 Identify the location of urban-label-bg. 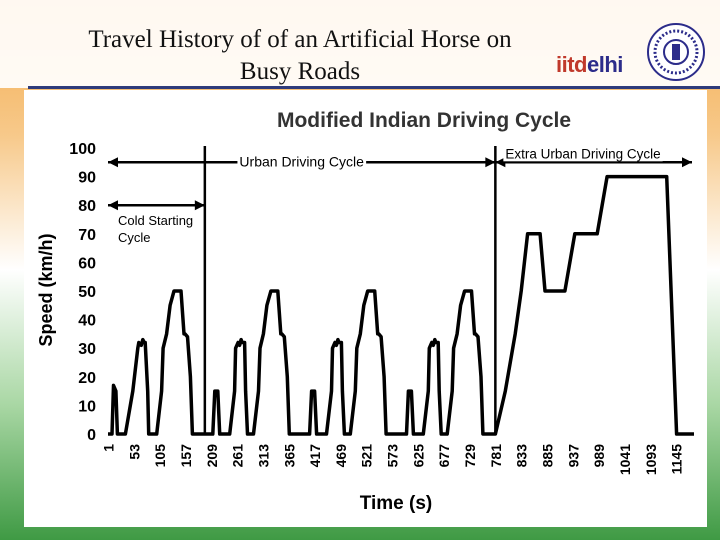
(302, 161).